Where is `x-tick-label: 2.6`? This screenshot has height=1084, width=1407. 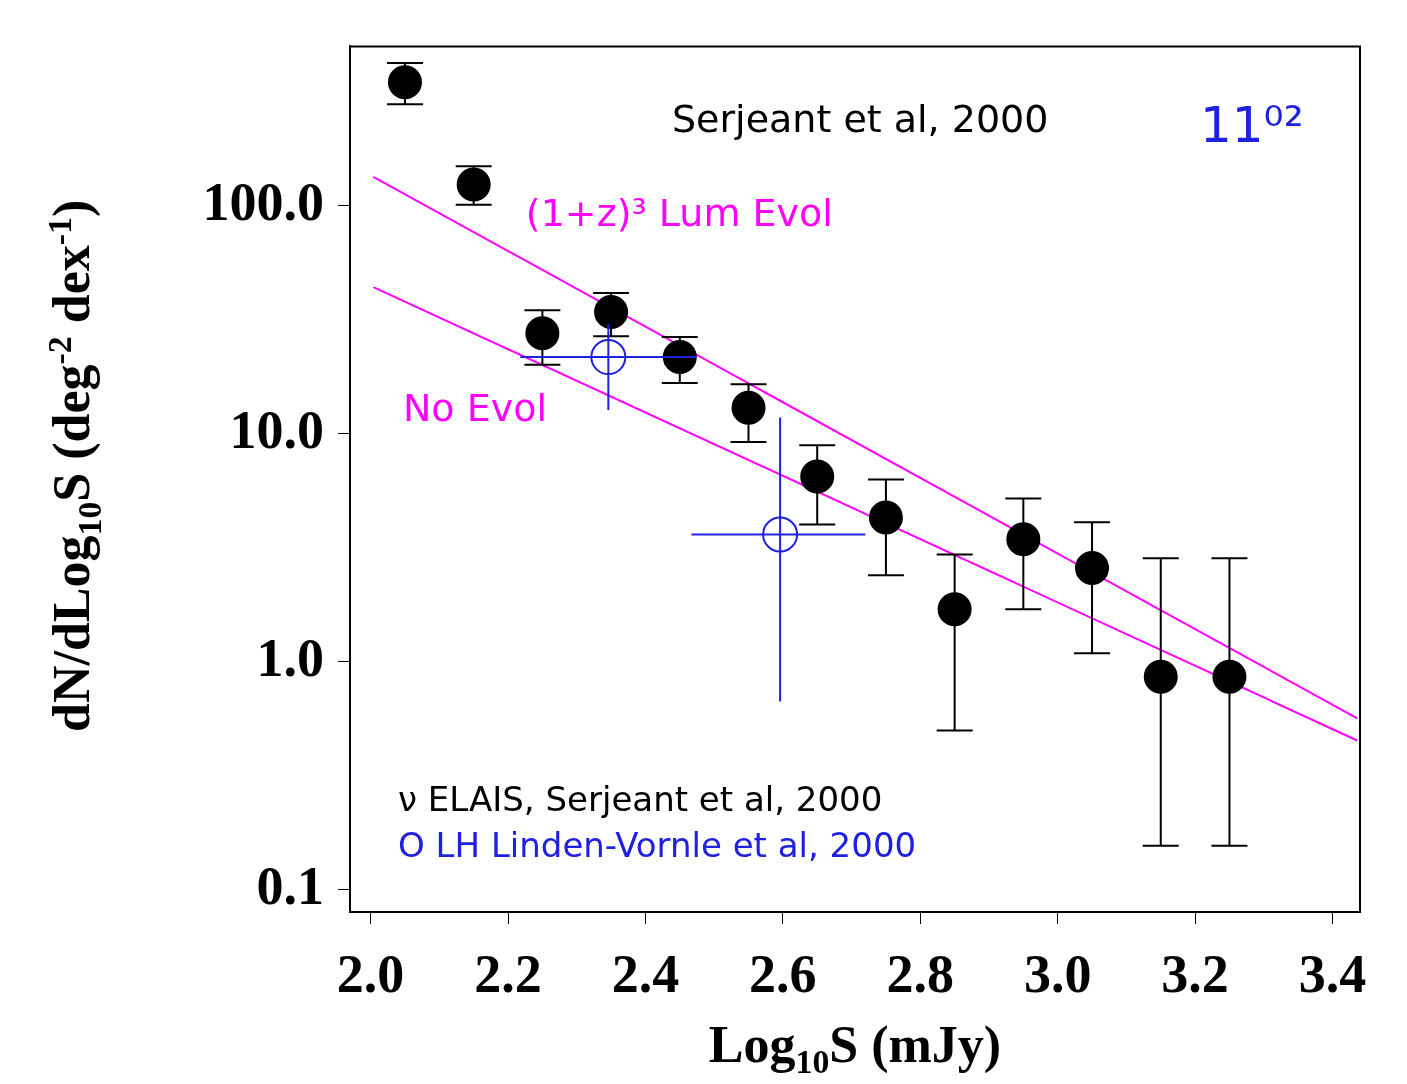
x-tick-label: 2.6 is located at coordinates (783, 974).